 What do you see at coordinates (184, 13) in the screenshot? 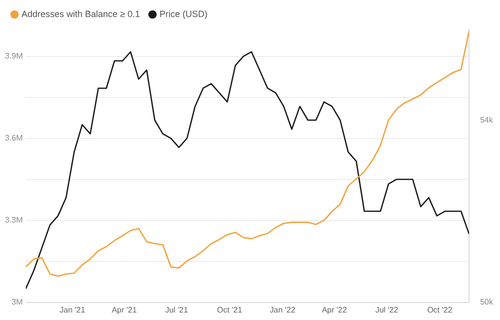
I see `legend-label: Price (USD)` at bounding box center [184, 13].